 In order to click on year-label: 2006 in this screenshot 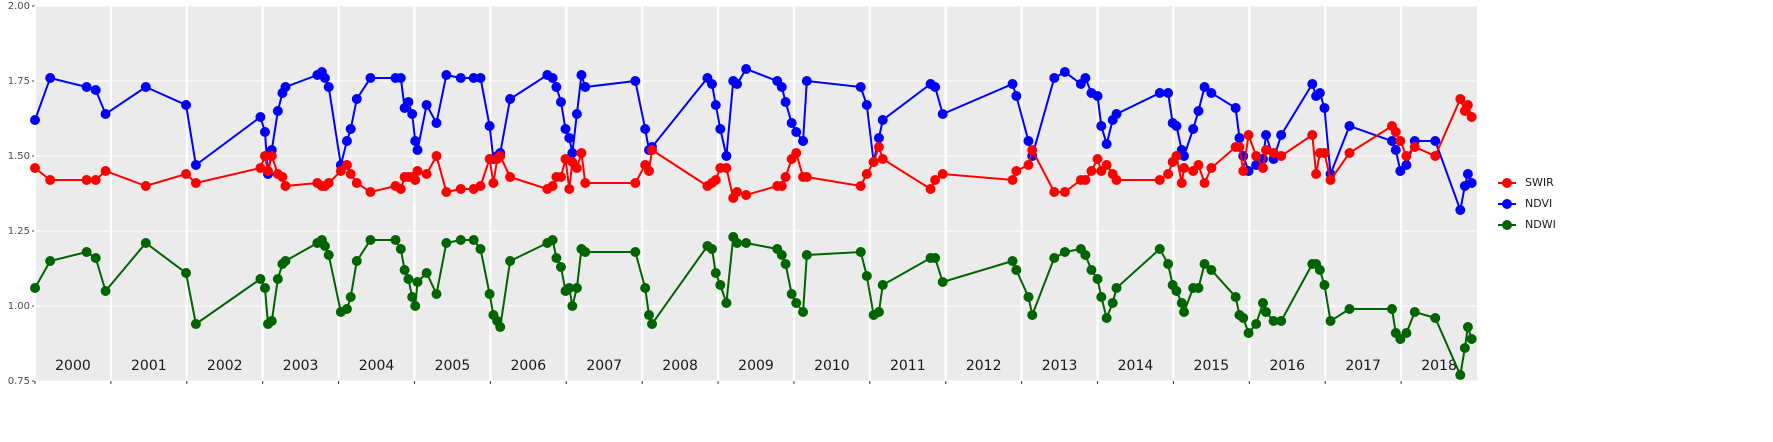, I will do `click(528, 366)`.